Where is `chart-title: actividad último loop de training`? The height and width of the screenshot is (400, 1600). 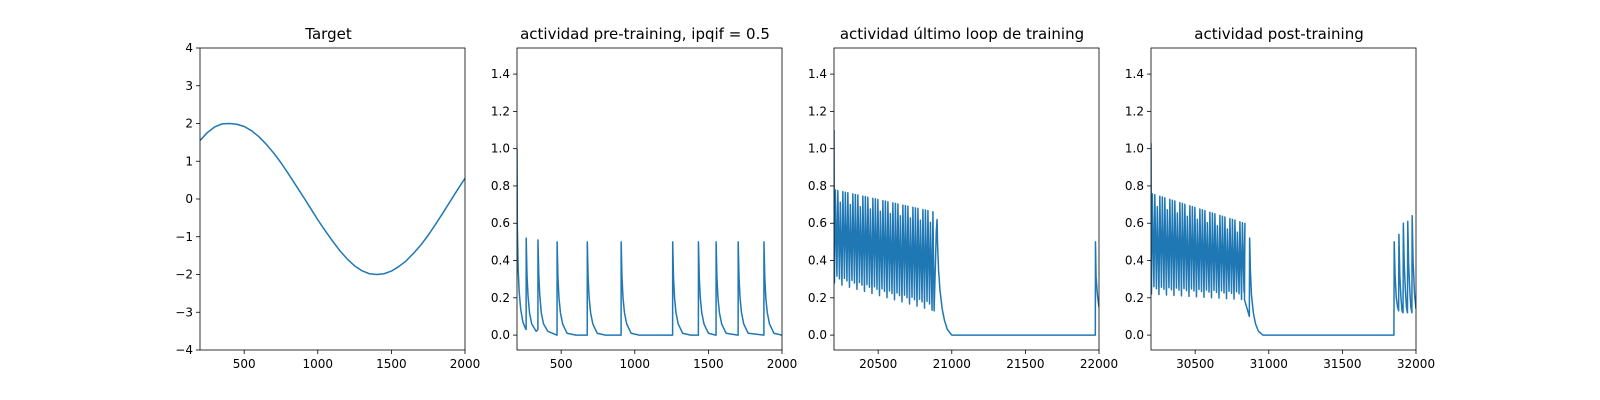
chart-title: actividad último loop de training is located at coordinates (962, 34).